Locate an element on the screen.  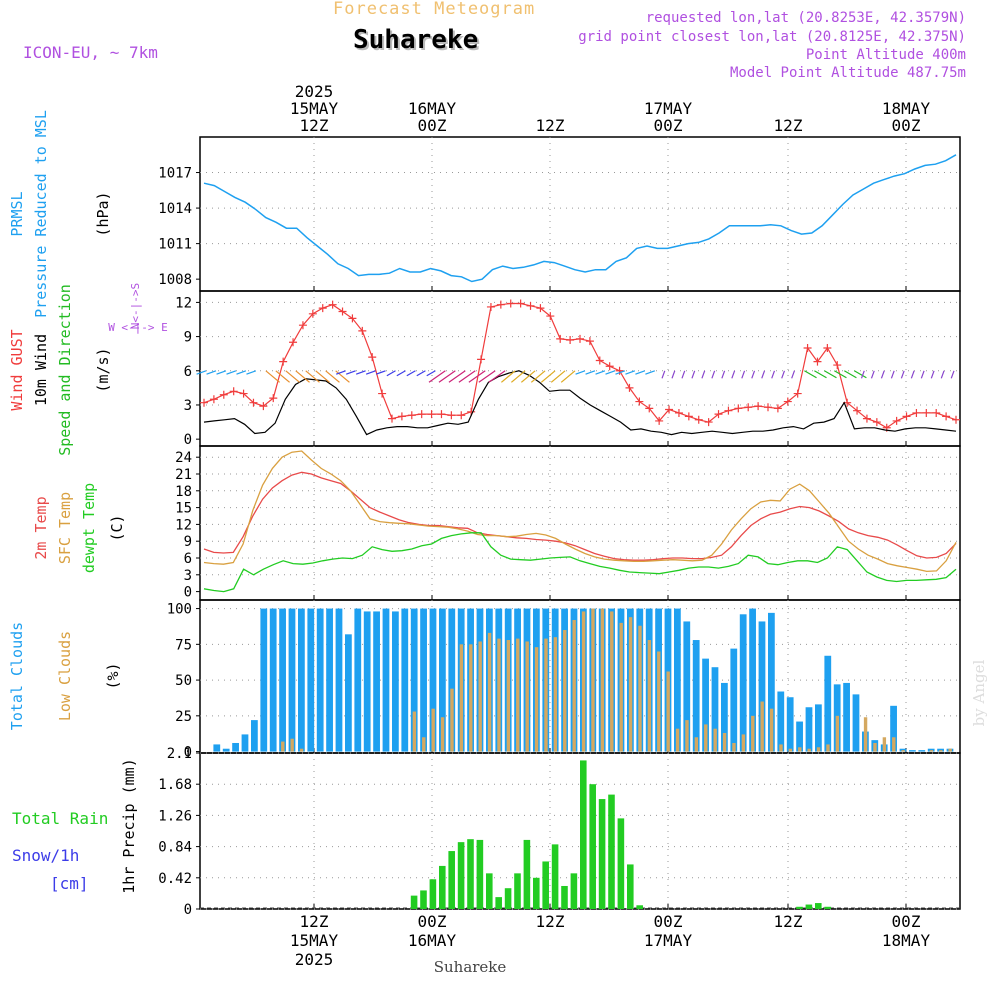
ytick-label-4-4: 1.68 is located at coordinates (175, 785).